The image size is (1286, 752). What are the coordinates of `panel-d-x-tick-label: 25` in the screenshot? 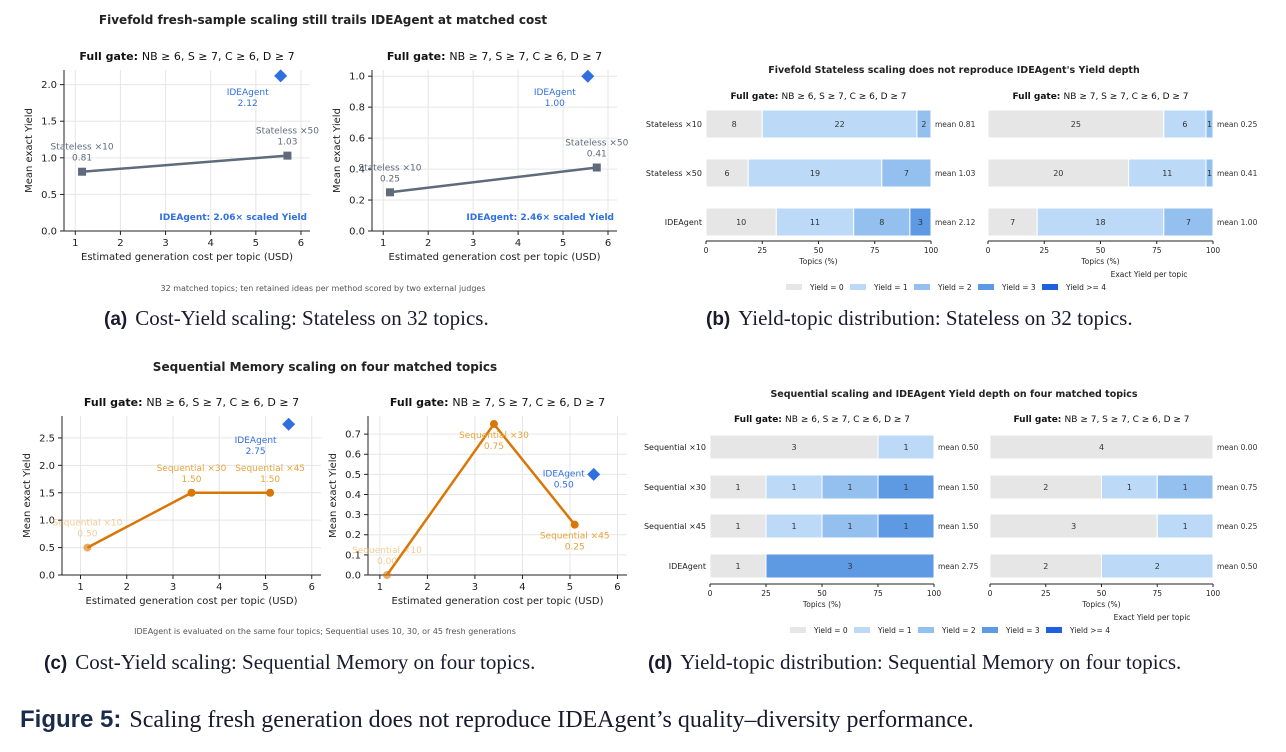 It's located at (766, 593).